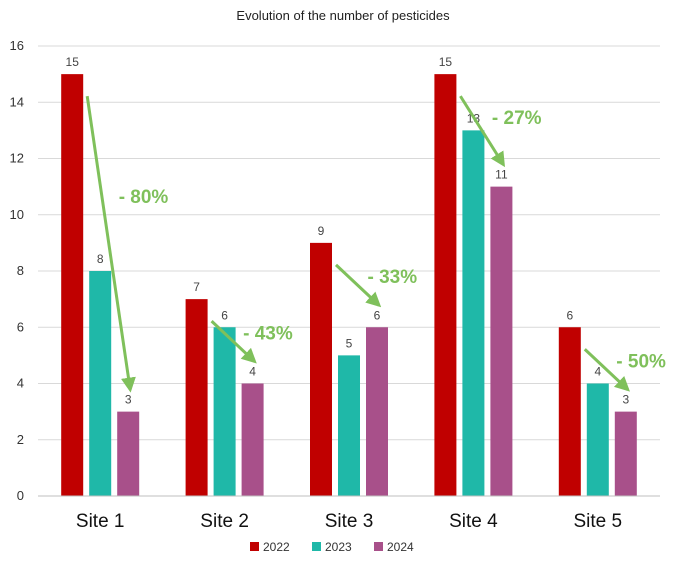  What do you see at coordinates (377, 411) in the screenshot?
I see `bar-site-3-2024` at bounding box center [377, 411].